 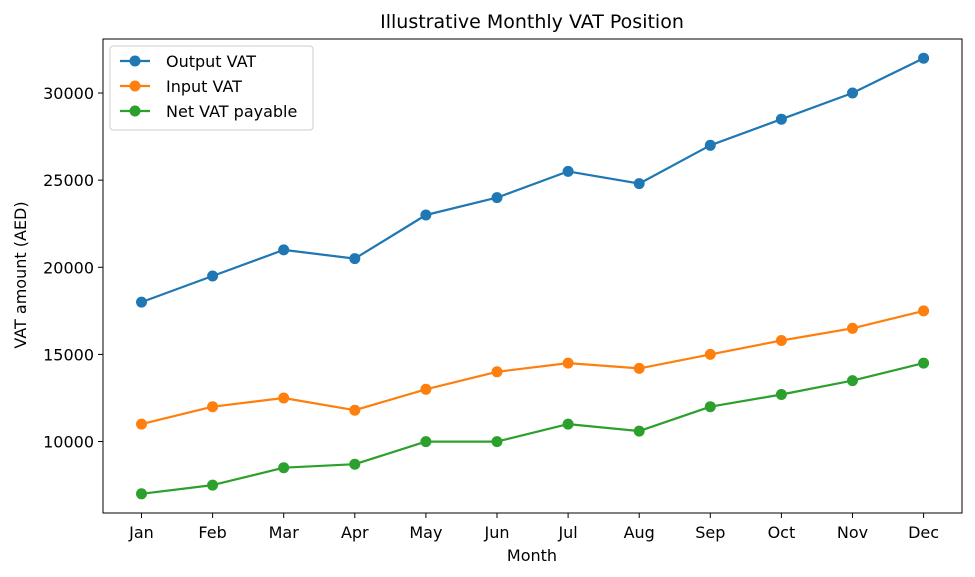 What do you see at coordinates (68, 93) in the screenshot?
I see `y-tick-label: 30000` at bounding box center [68, 93].